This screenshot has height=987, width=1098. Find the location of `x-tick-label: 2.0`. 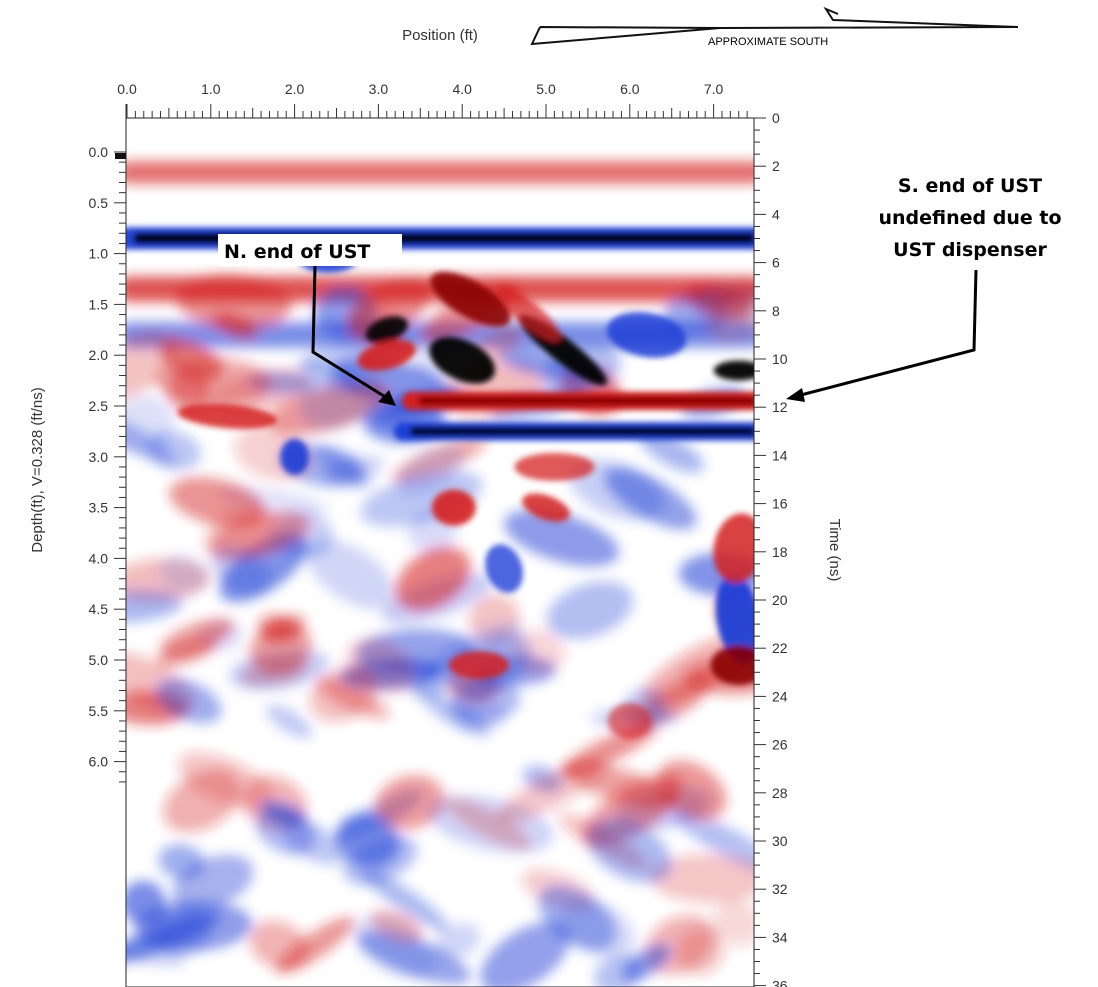

x-tick-label: 2.0 is located at coordinates (295, 89).